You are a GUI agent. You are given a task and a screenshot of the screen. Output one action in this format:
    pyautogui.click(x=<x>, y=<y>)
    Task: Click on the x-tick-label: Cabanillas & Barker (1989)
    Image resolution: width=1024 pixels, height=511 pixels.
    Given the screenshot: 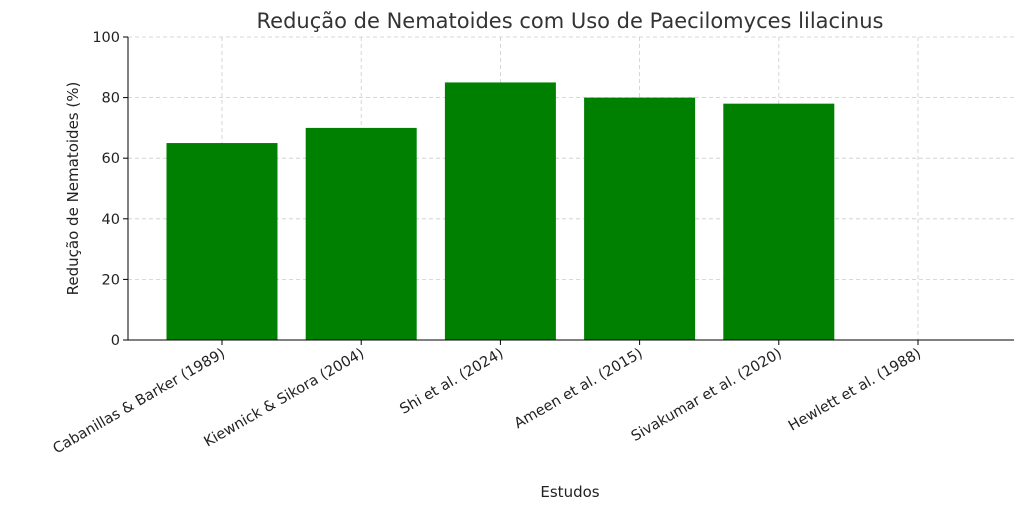 What is the action you would take?
    pyautogui.click(x=139, y=402)
    